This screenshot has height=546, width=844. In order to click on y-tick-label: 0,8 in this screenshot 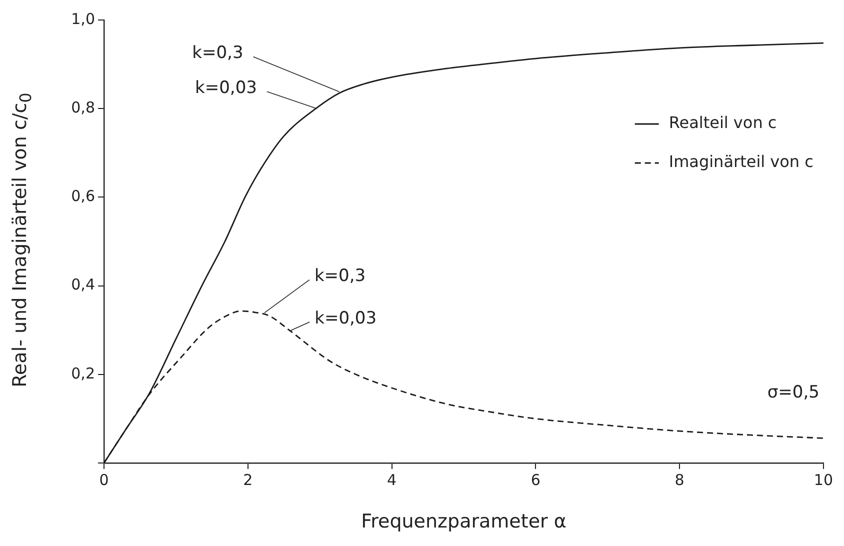, I will do `click(83, 107)`.